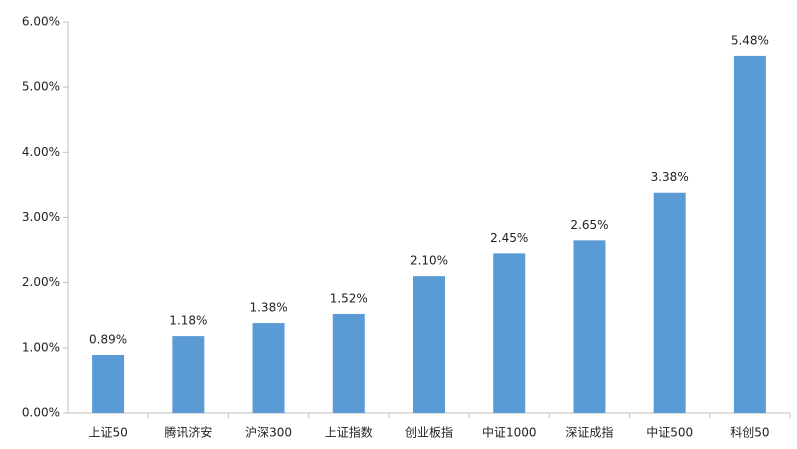  Describe the element at coordinates (188, 432) in the screenshot. I see `x-tick-label: 腾讯济安` at that location.